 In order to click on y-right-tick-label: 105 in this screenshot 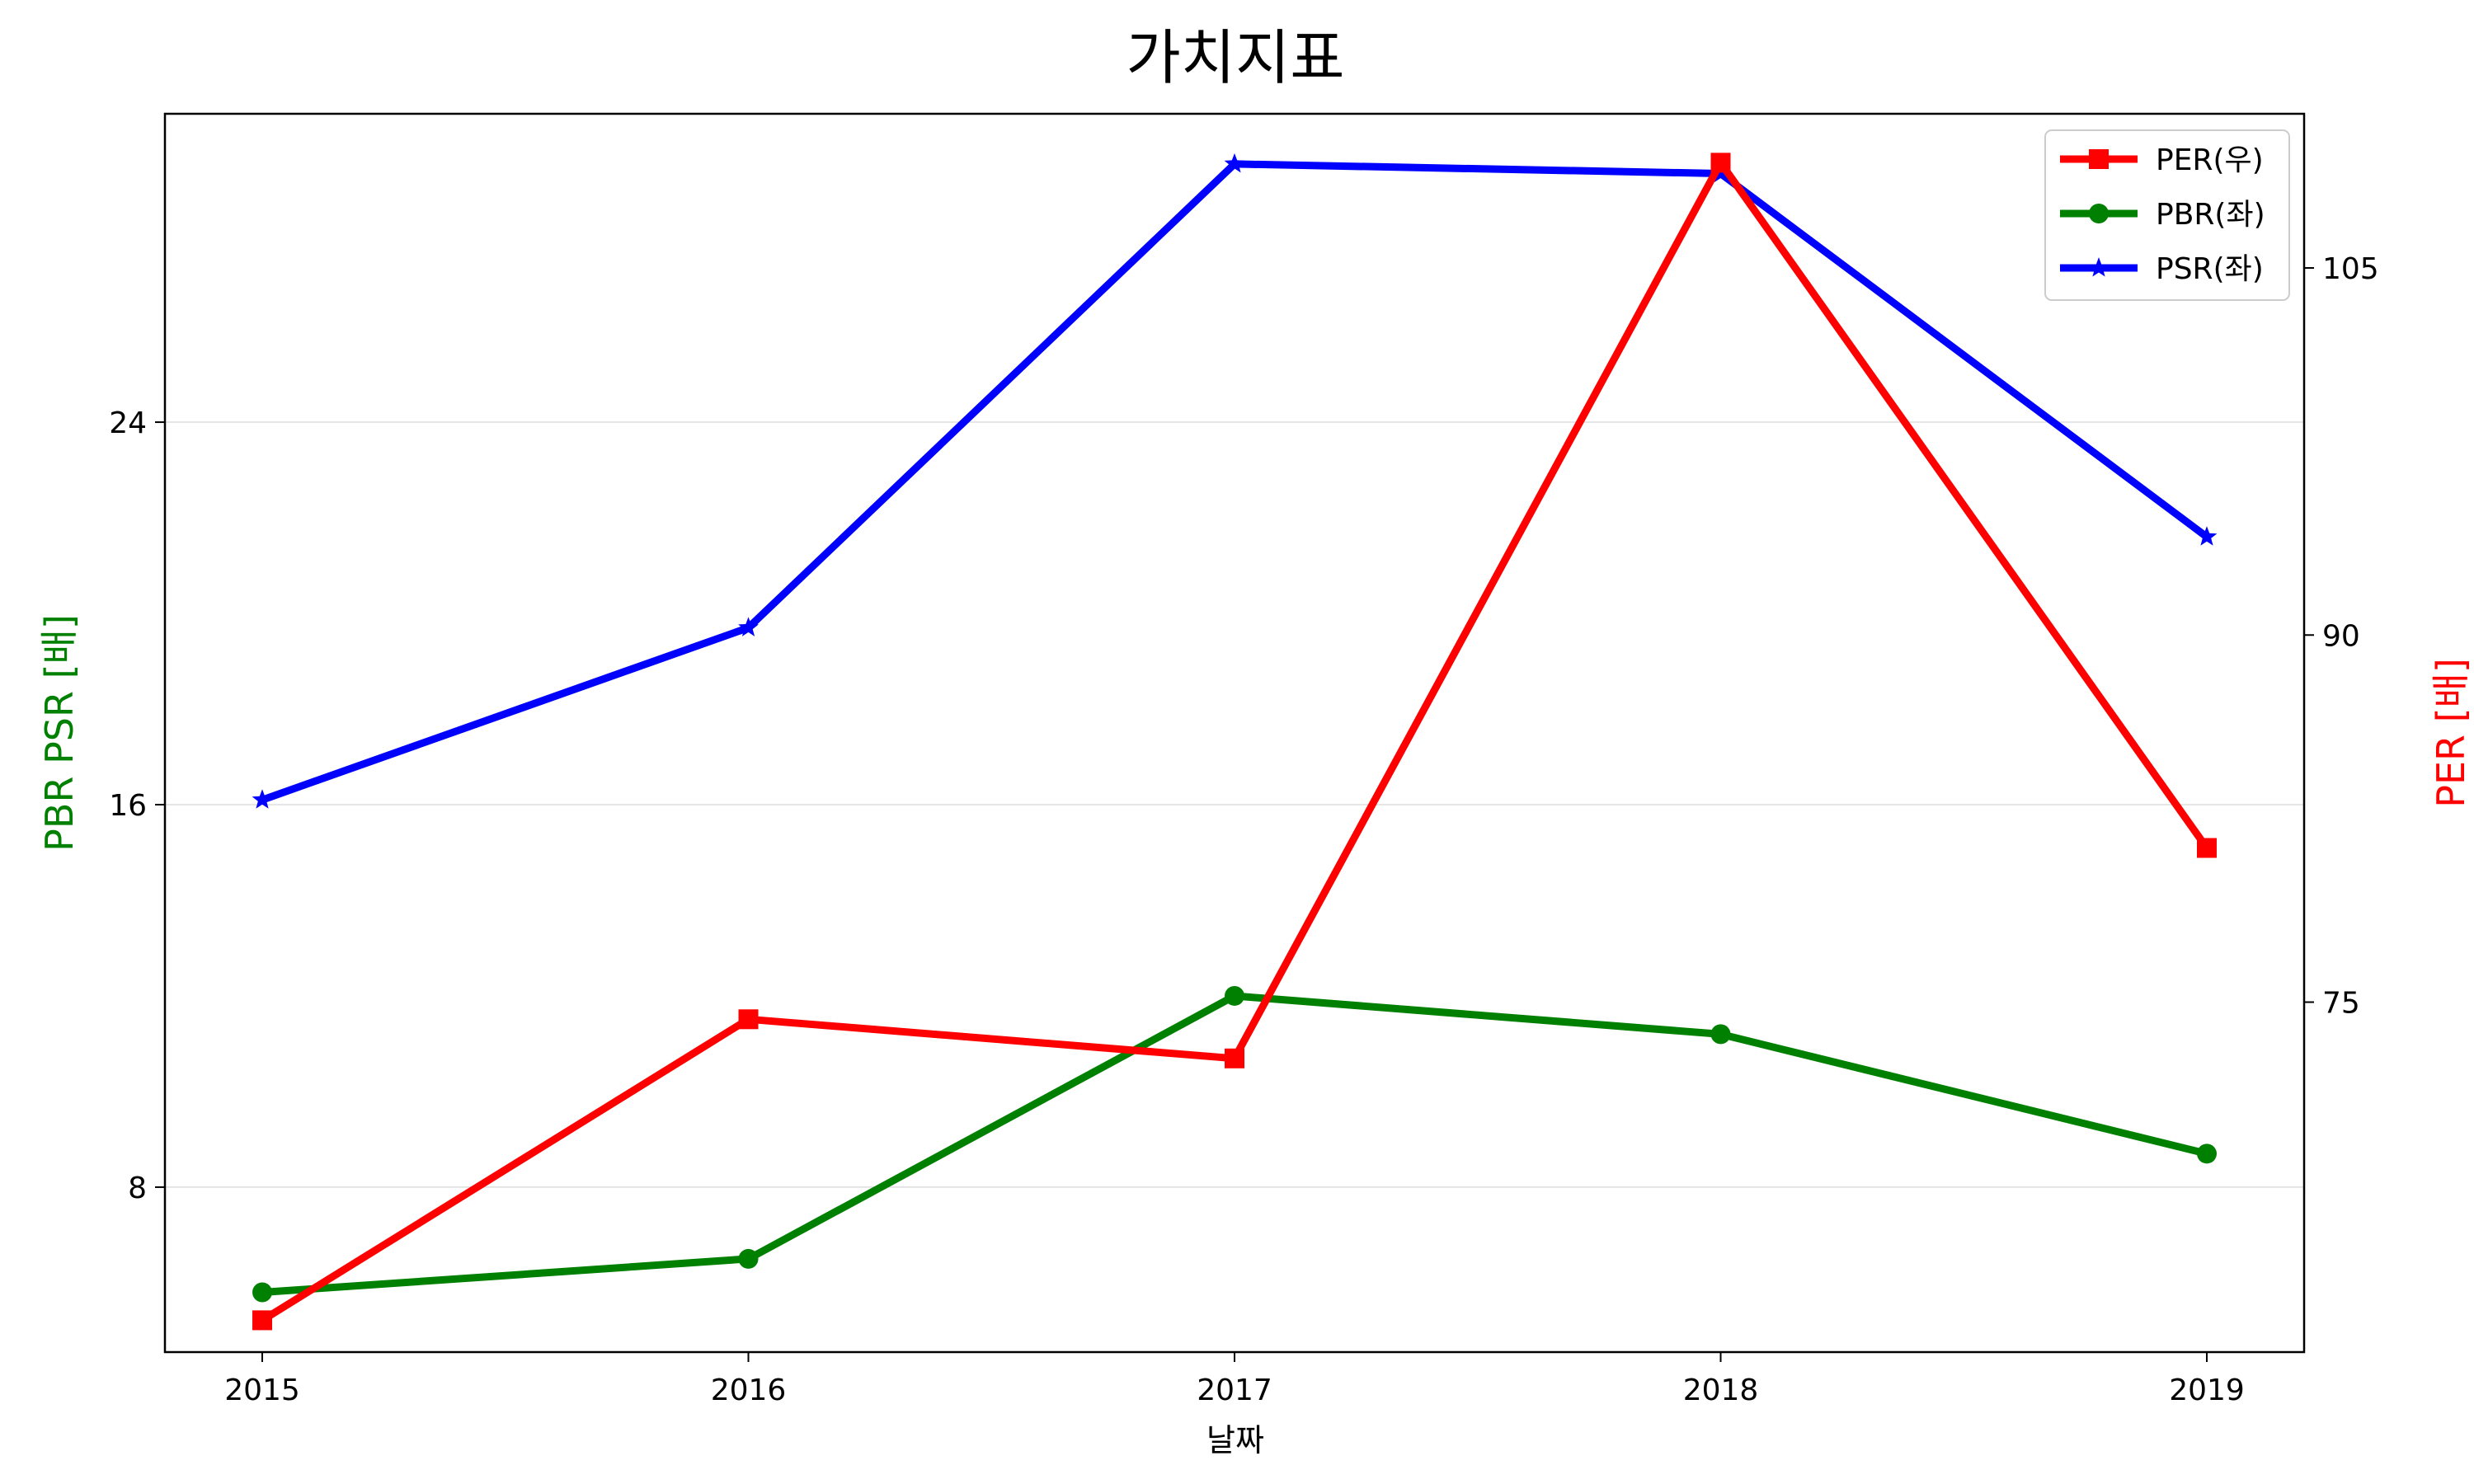, I will do `click(2350, 269)`.